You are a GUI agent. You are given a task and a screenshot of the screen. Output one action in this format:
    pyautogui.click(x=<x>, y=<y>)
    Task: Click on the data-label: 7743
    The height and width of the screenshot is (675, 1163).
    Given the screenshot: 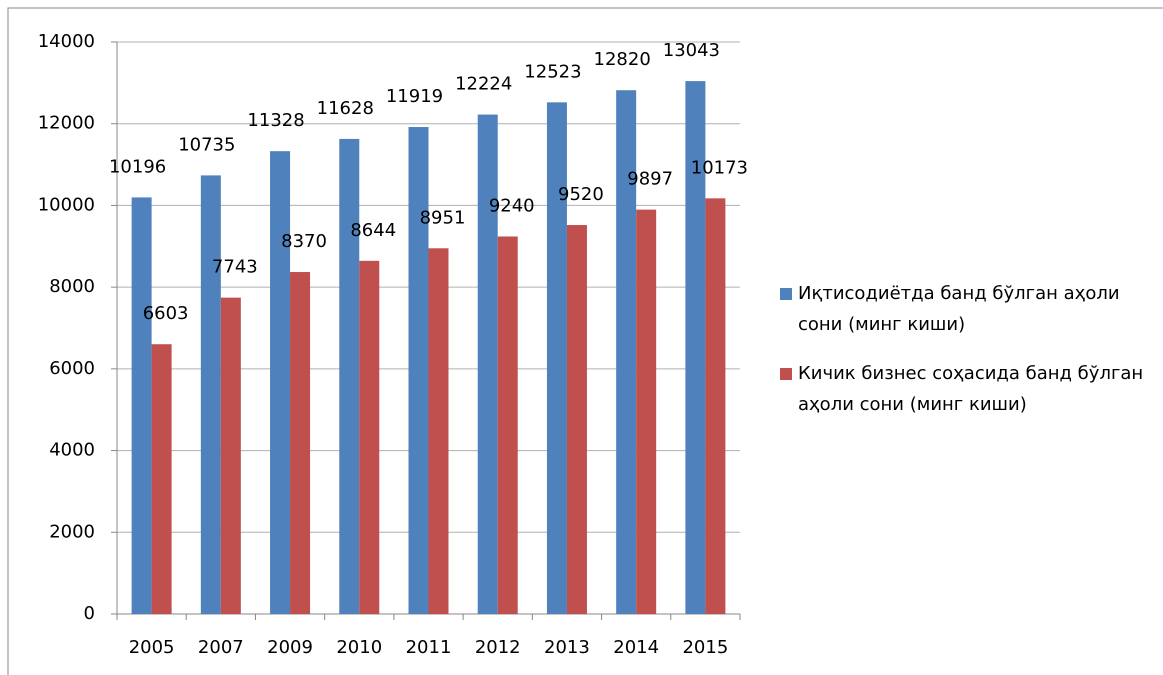 What is the action you would take?
    pyautogui.click(x=235, y=267)
    